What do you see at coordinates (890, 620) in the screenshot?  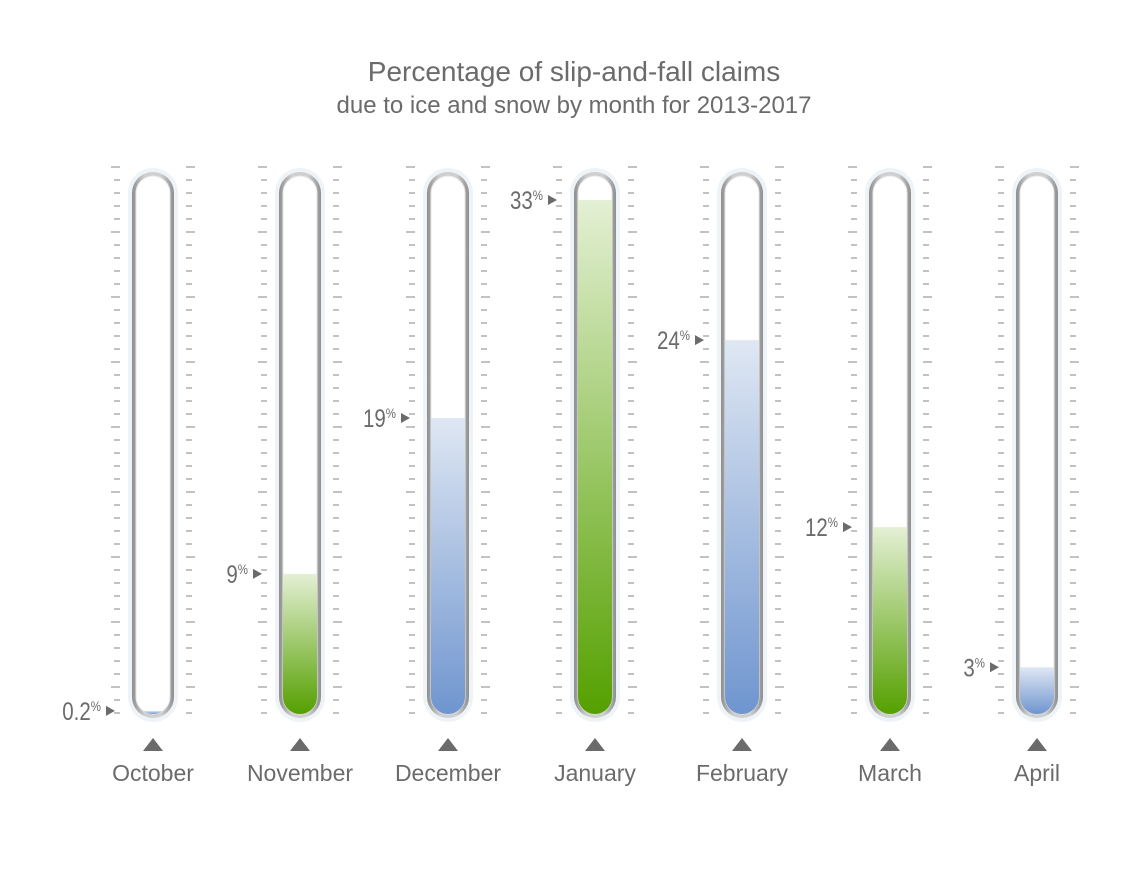 I see `bar-fill-march` at bounding box center [890, 620].